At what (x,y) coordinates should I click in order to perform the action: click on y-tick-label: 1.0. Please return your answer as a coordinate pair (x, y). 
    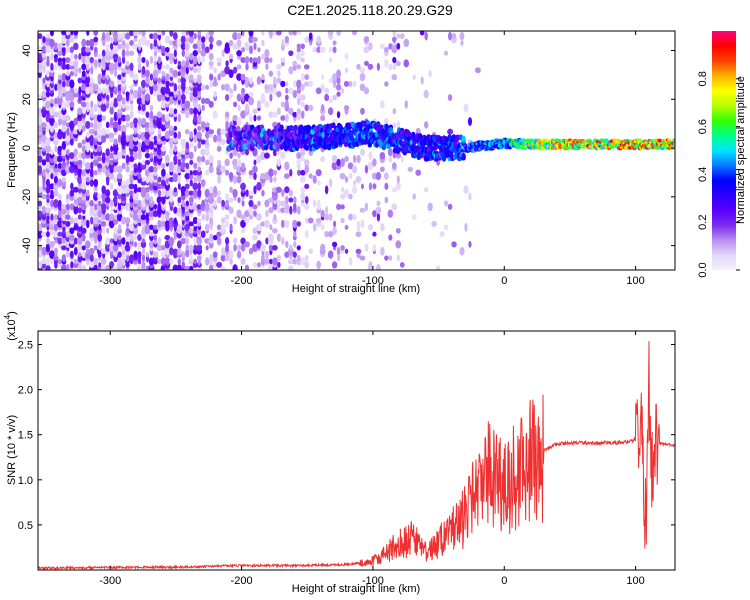
    Looking at the image, I should click on (25, 481).